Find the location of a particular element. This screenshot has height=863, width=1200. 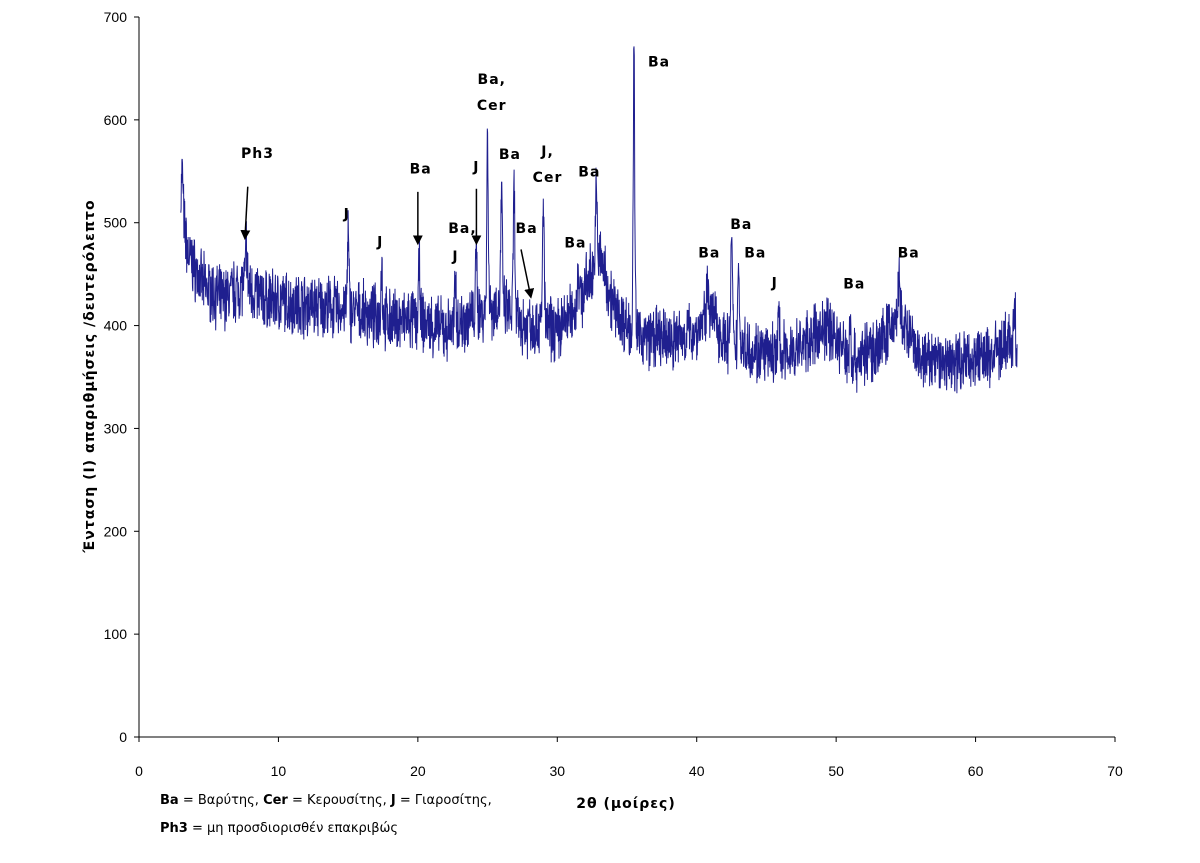

legend-text: = μη προσδιορισθέν επακριβώς is located at coordinates (293, 828).